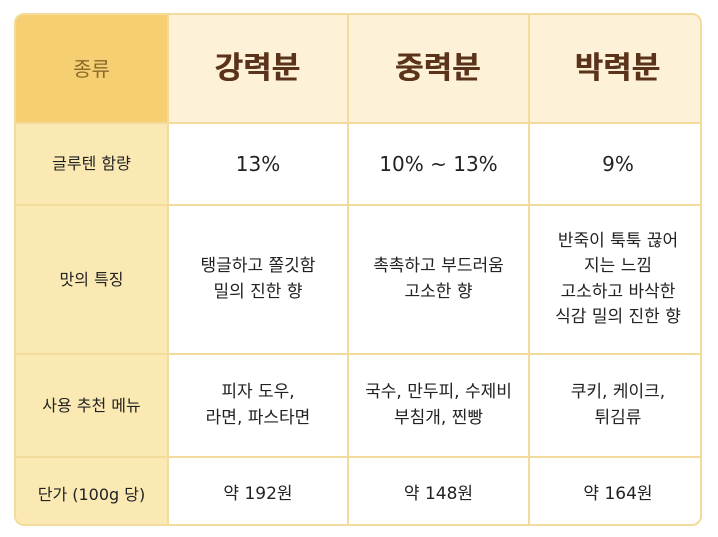 This screenshot has width=718, height=537. I want to click on cell-taste-cake: 반죽이 툭툭 끊어 지는 느낌 고소하고 바삭한 식감 밀의 진한 향, so click(615, 279).